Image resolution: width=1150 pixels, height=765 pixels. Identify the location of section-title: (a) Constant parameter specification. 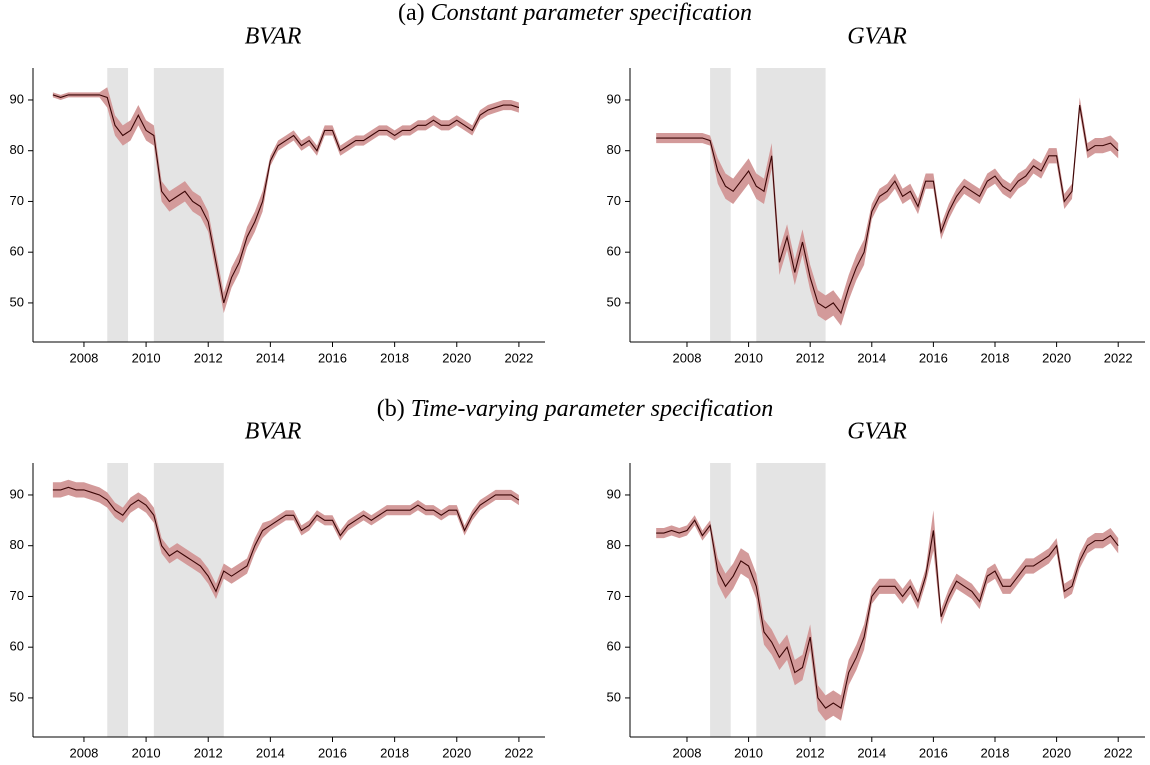
(575, 13).